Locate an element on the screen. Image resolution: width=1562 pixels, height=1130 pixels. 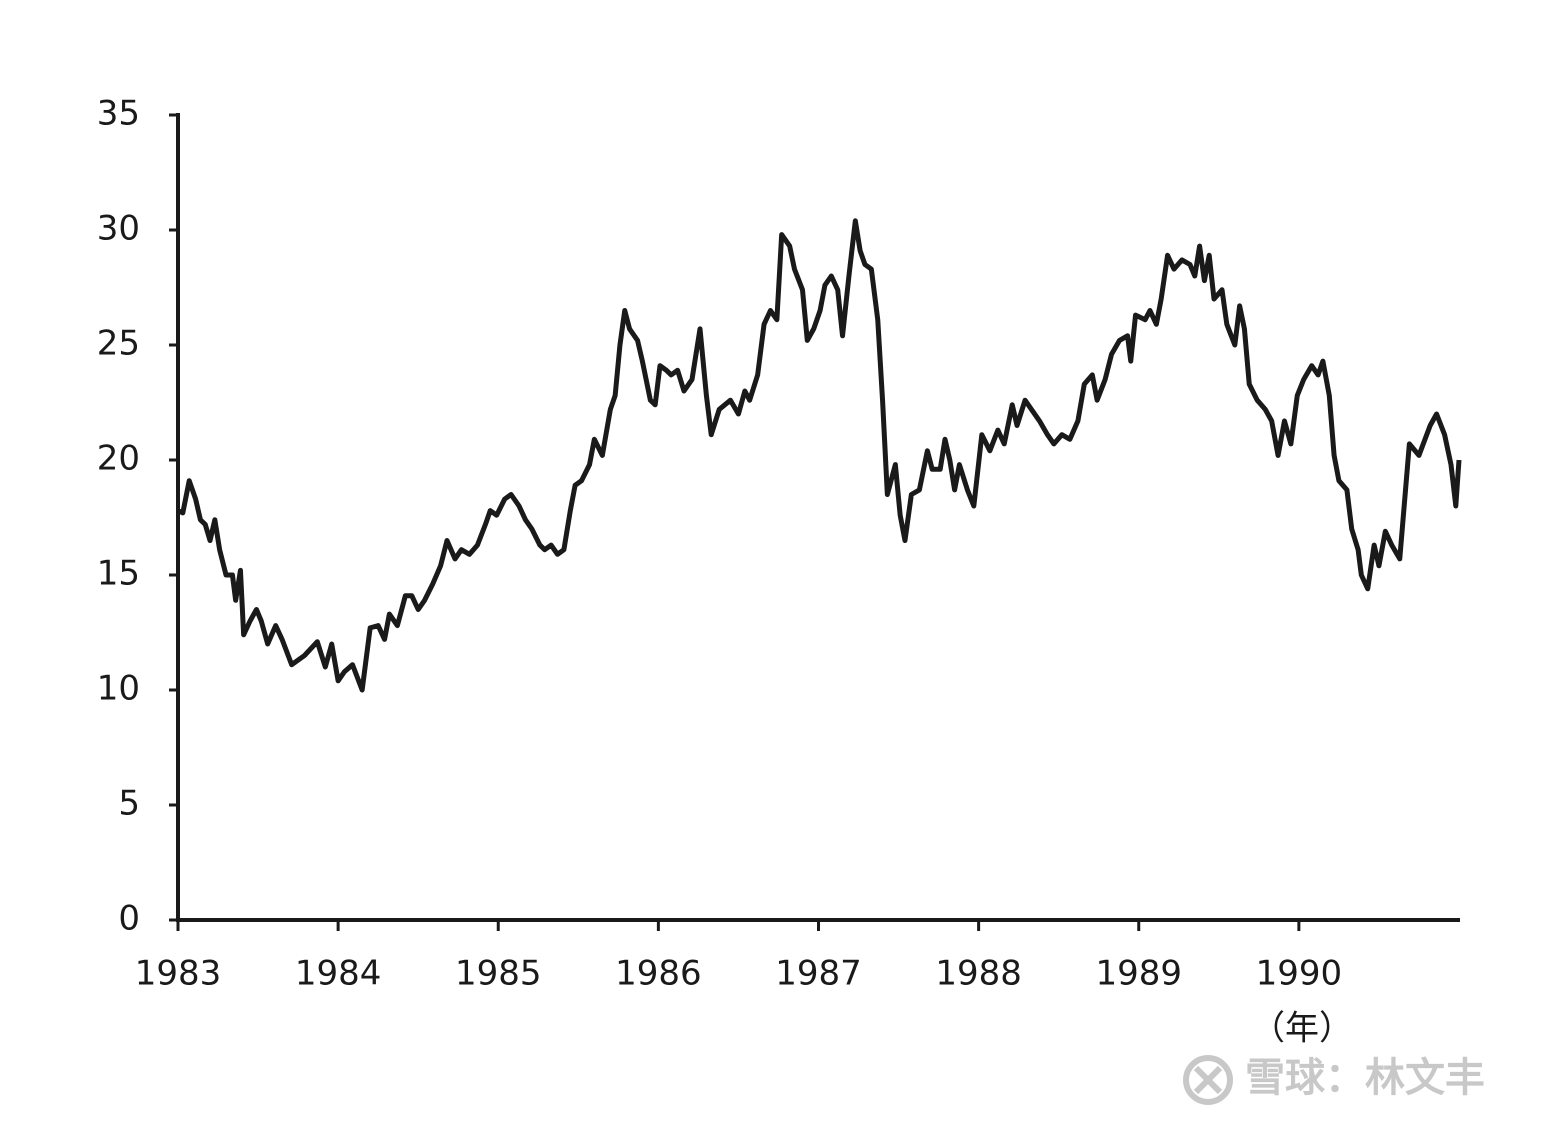
x-tick-label: 1989 is located at coordinates (1138, 974).